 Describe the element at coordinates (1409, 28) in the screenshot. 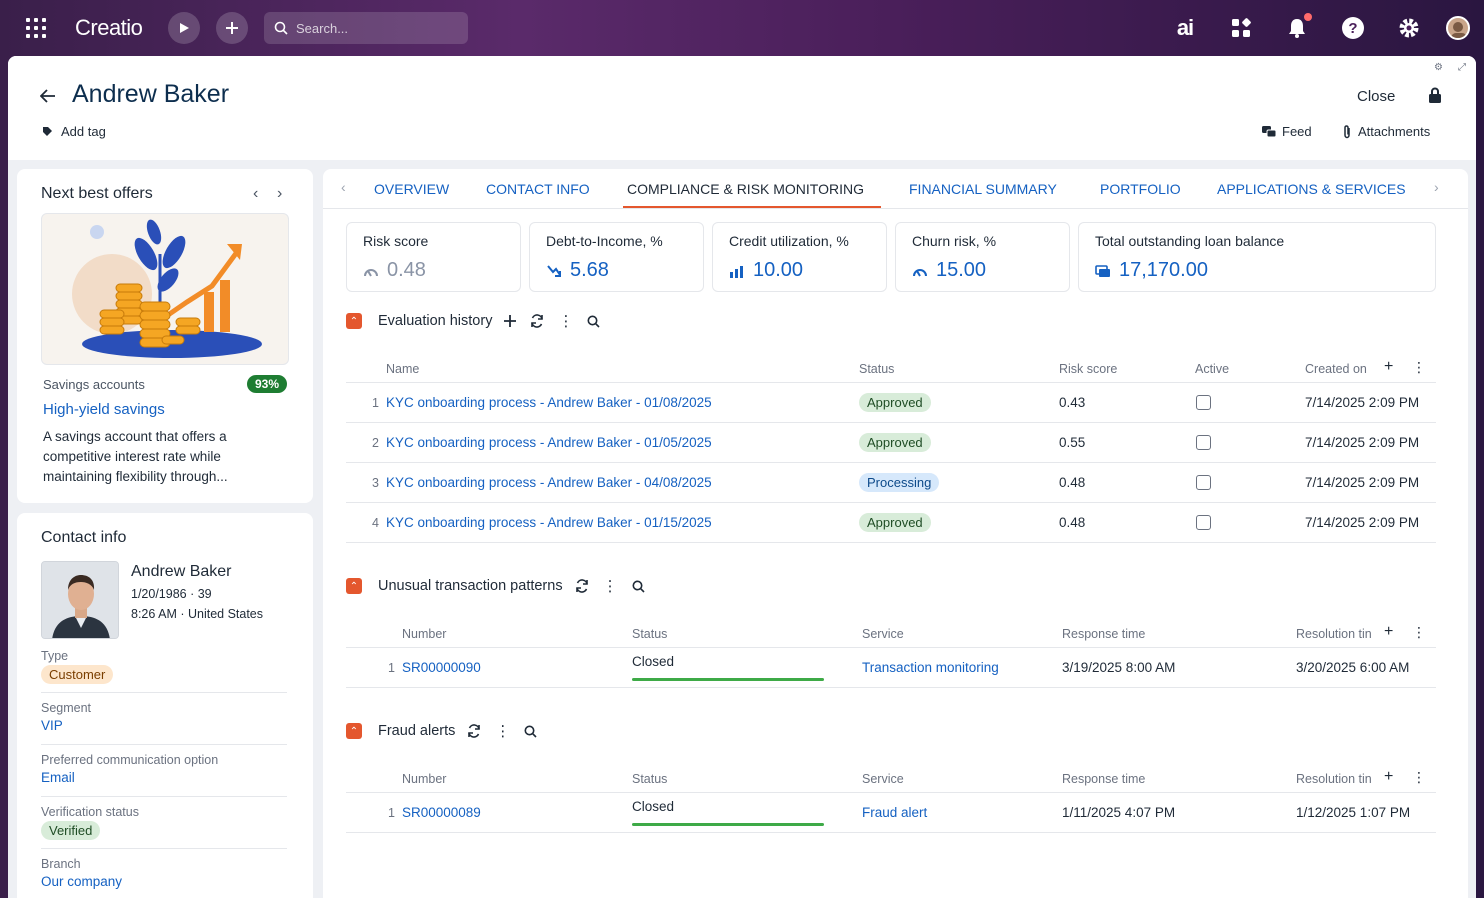

I see `settings-gear-icon` at that location.